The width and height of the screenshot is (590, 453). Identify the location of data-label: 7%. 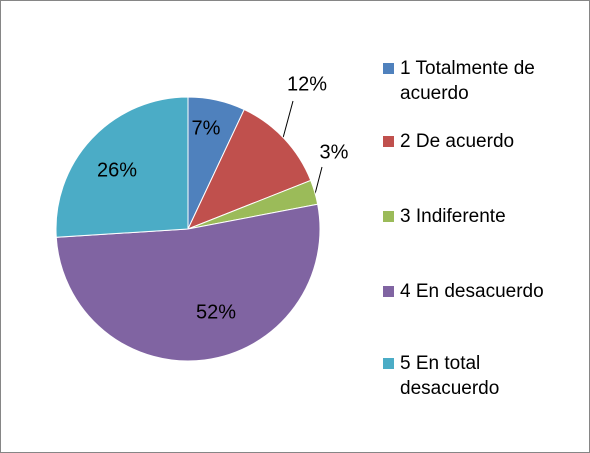
(206, 128).